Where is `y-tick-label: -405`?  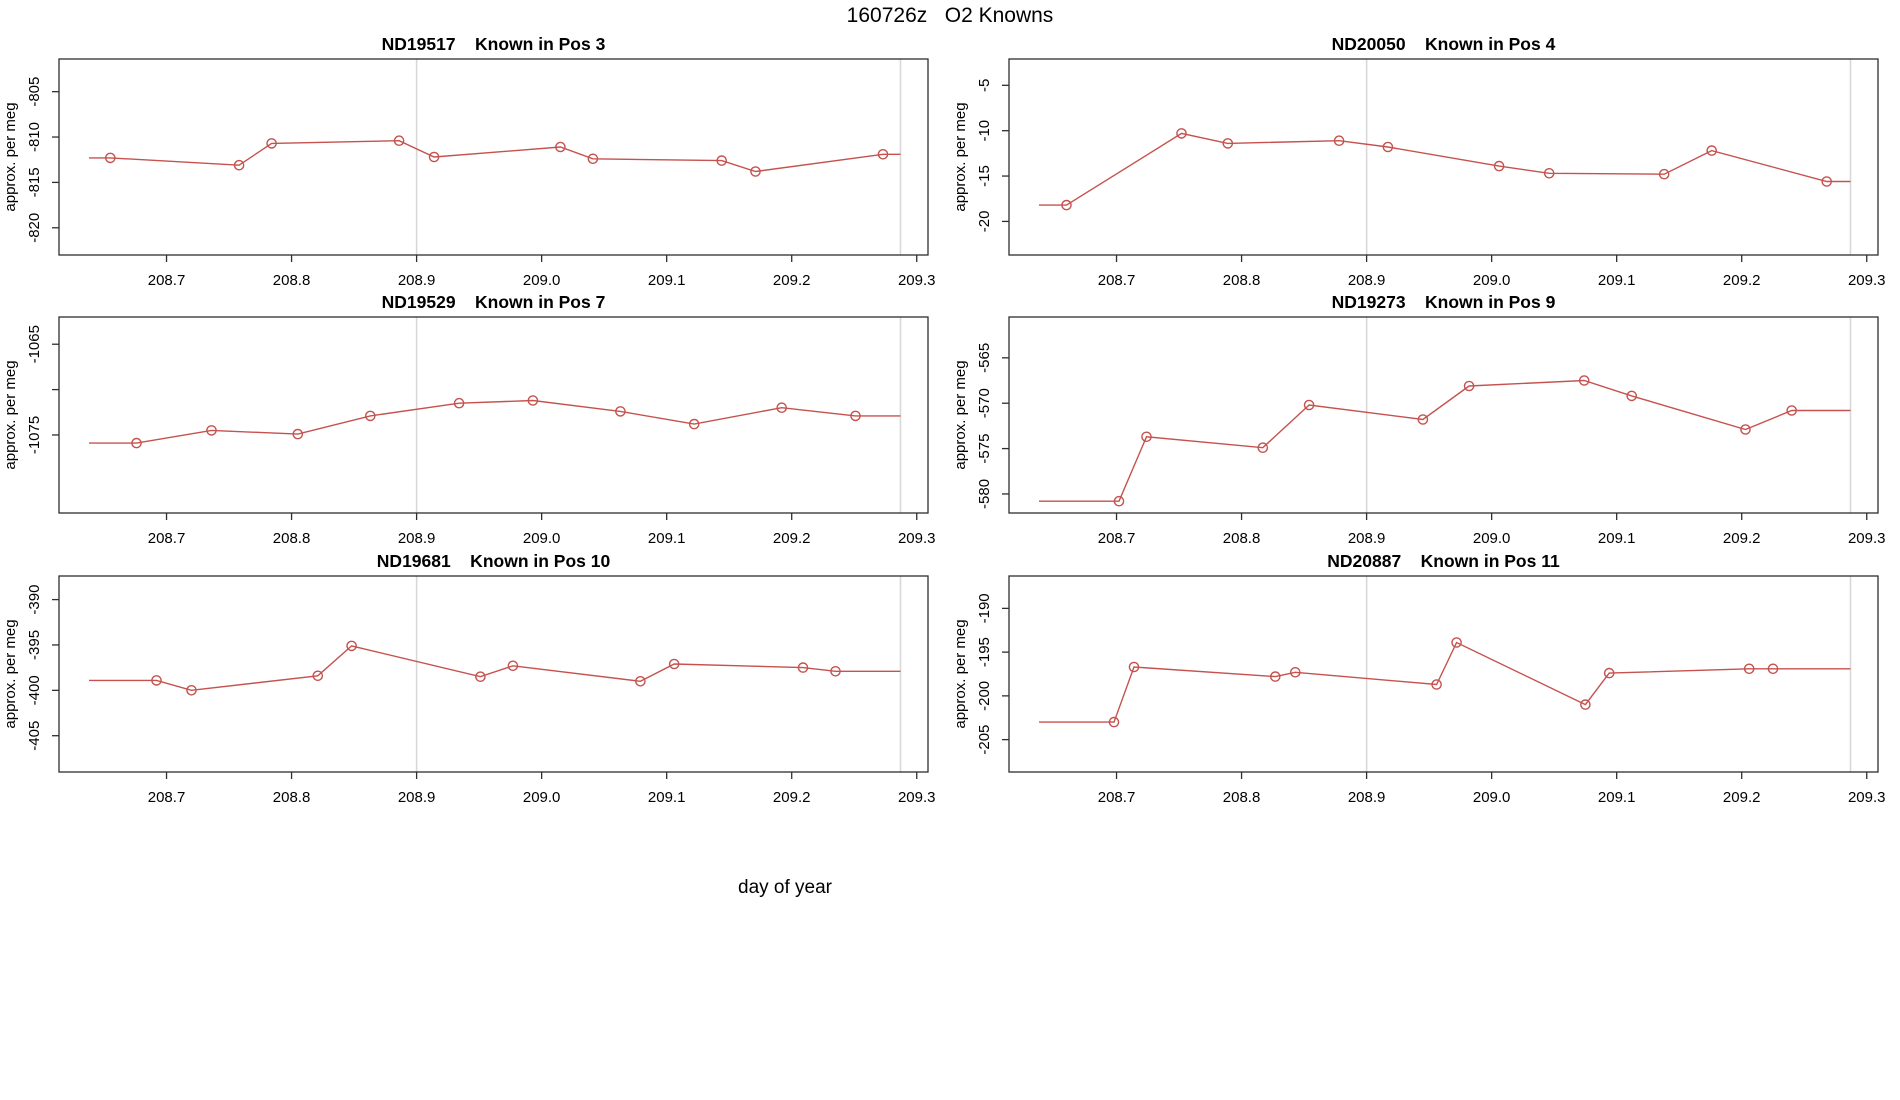
y-tick-label: -405 is located at coordinates (34, 736).